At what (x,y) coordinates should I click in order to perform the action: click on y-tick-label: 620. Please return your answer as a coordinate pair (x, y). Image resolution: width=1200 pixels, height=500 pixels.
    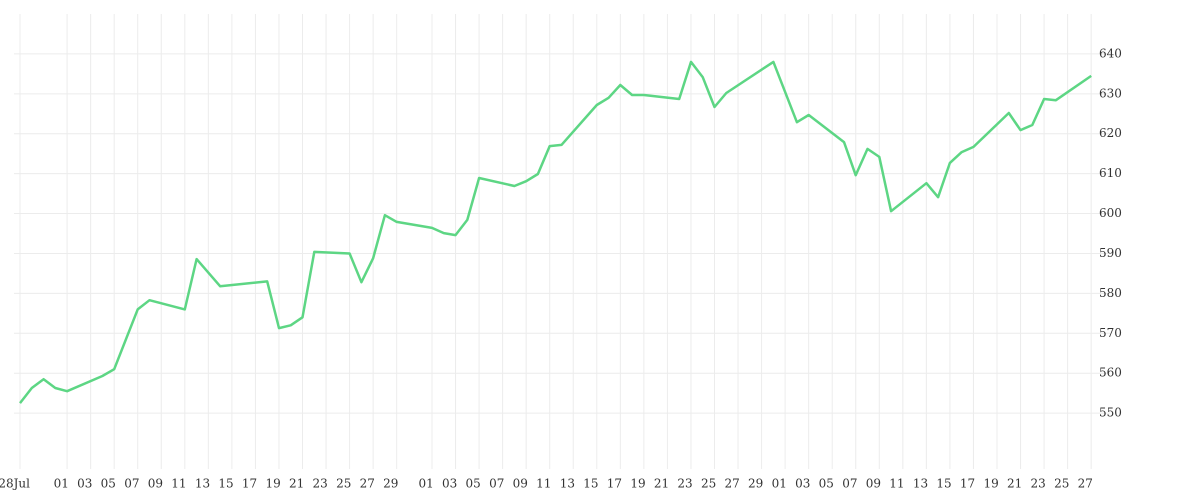
    Looking at the image, I should click on (1110, 133).